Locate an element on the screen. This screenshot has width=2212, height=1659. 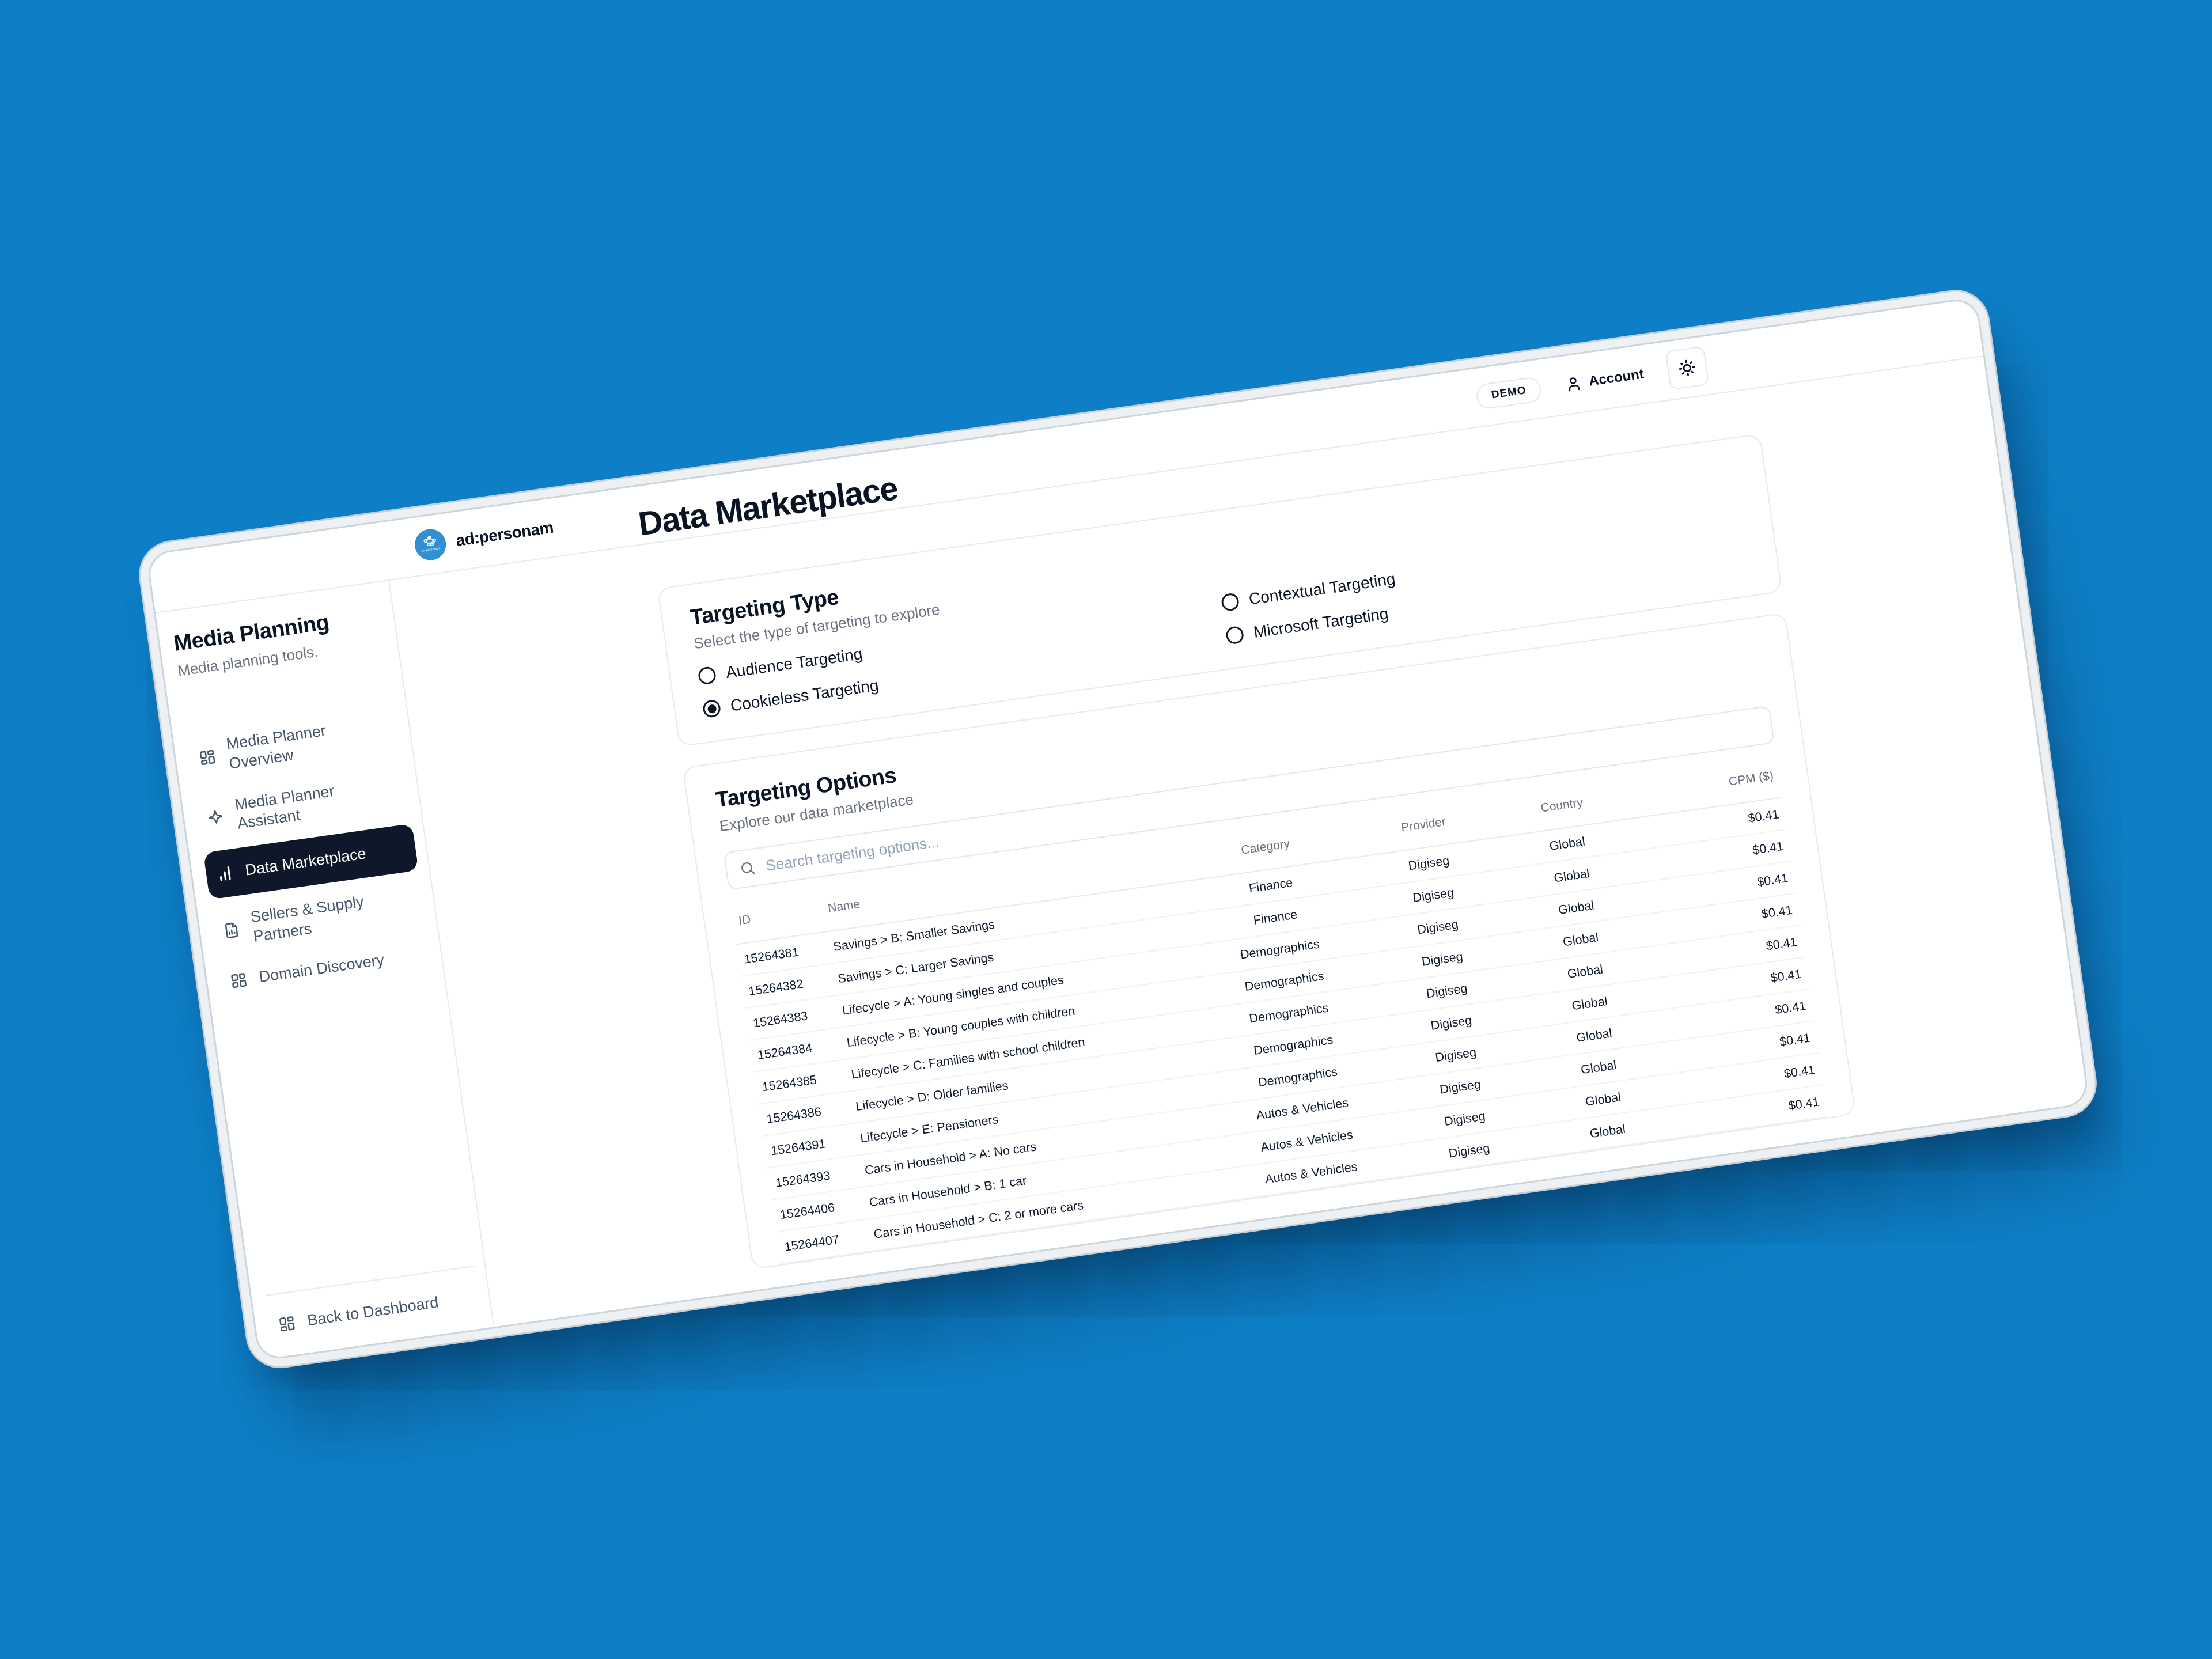
radio-option-label: Cookieless Targeting is located at coordinates (804, 695).